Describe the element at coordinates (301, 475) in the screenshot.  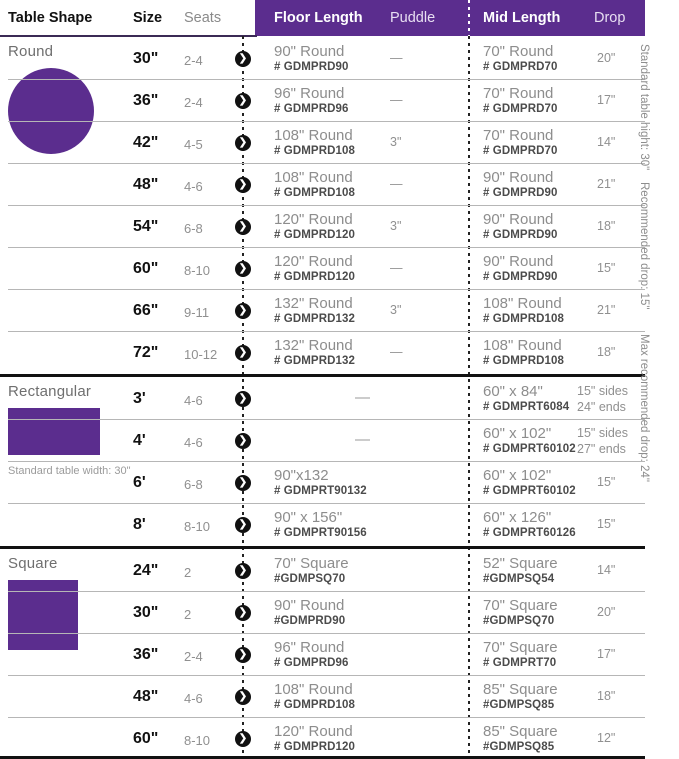
I see `cell-floor-length: 90"x132` at that location.